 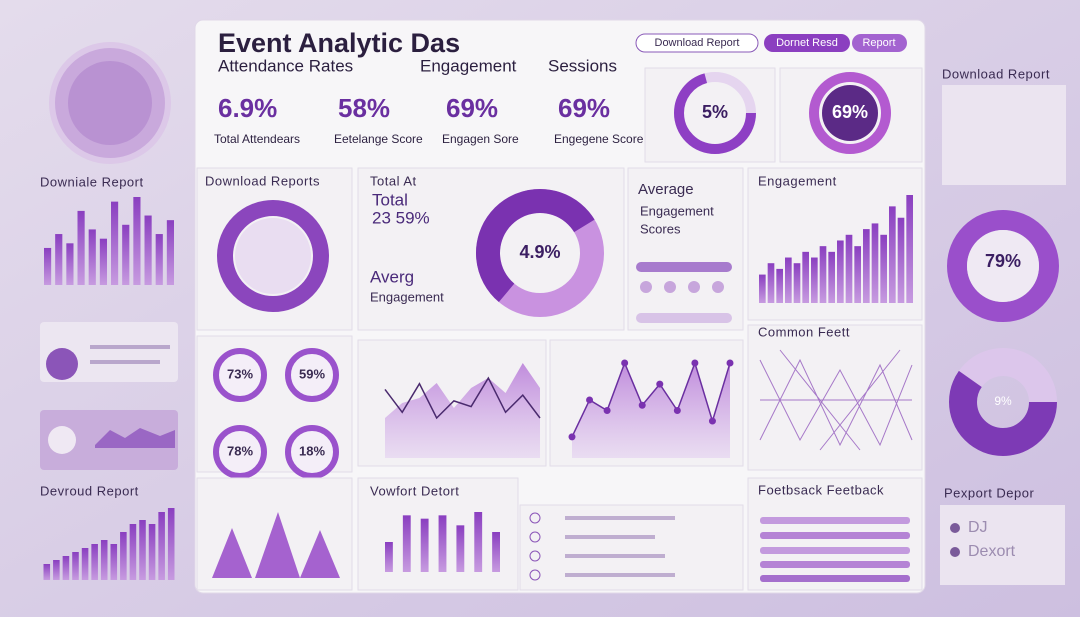 I want to click on line, so click(x=462, y=398).